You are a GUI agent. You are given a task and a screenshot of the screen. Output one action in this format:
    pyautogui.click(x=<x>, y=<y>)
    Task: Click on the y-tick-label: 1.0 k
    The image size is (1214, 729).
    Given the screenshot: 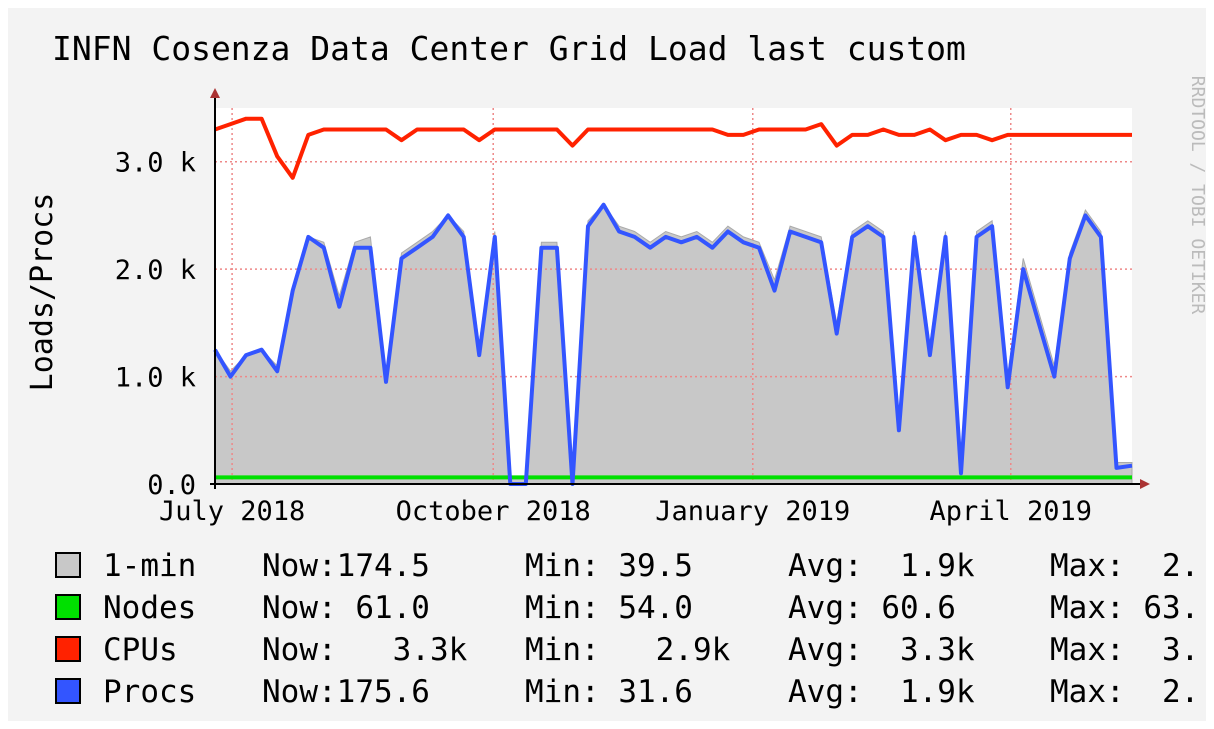 What is the action you would take?
    pyautogui.click(x=155, y=378)
    